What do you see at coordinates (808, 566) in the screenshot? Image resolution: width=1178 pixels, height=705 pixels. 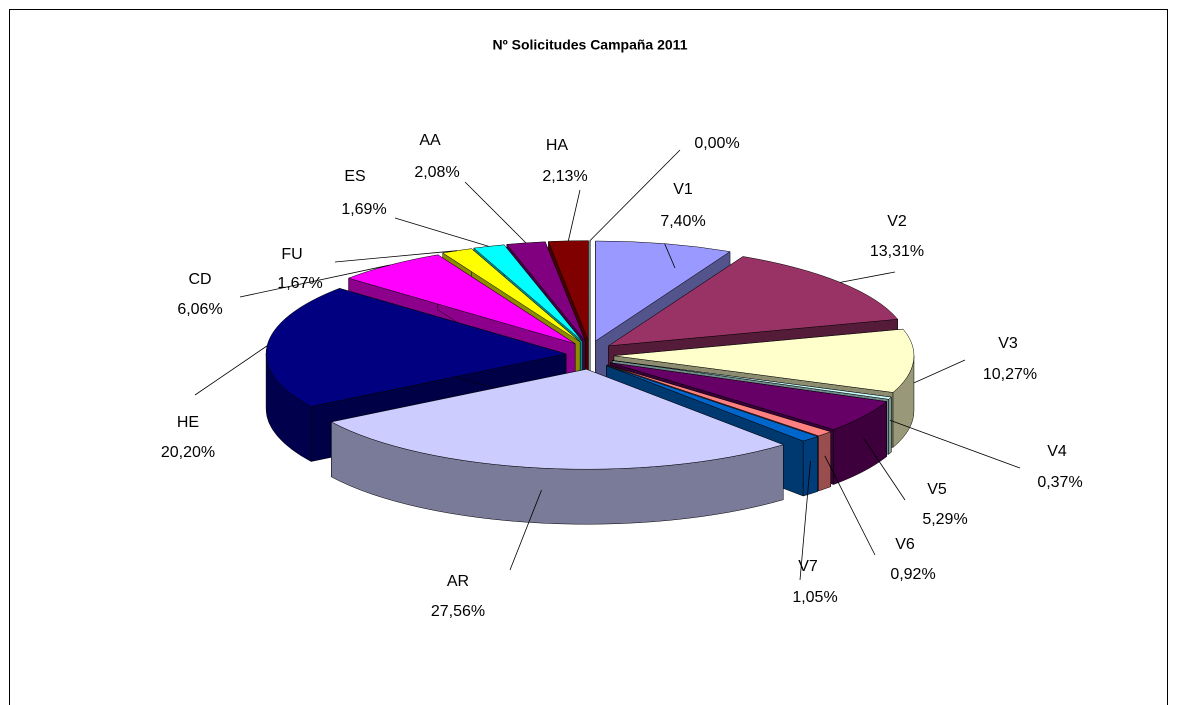 I see `category-label: V7` at bounding box center [808, 566].